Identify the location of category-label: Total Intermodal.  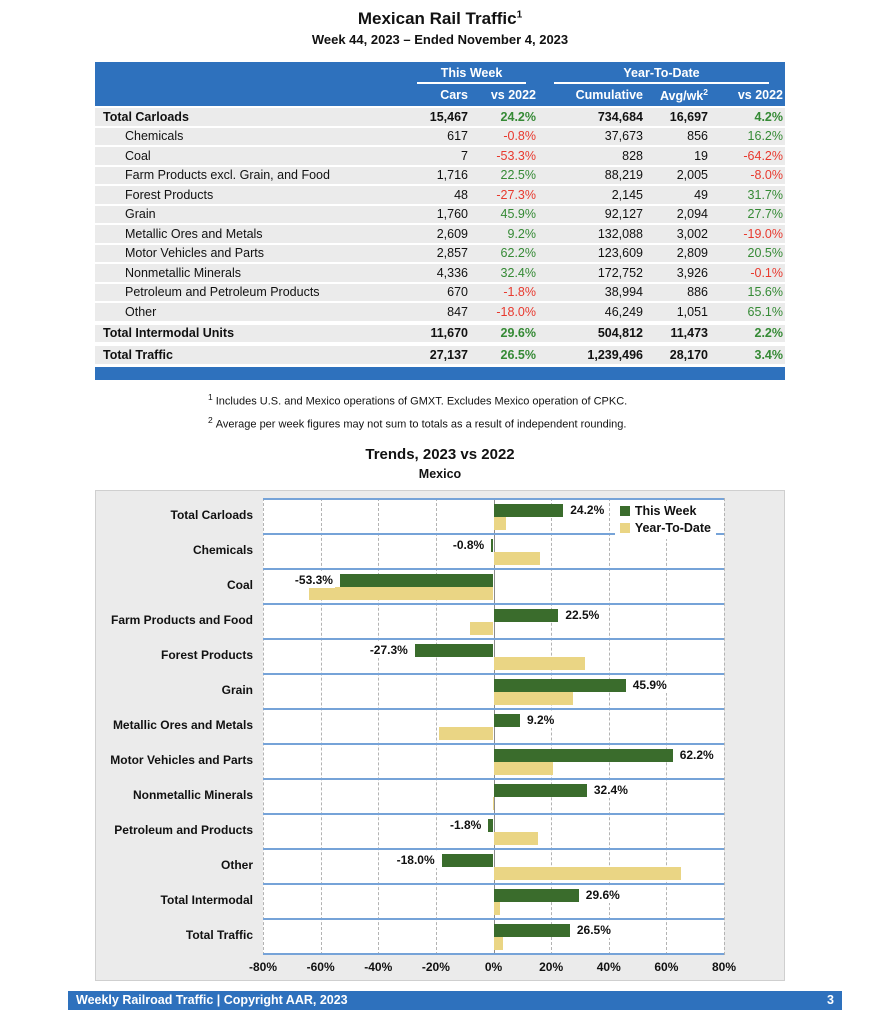
(206, 899).